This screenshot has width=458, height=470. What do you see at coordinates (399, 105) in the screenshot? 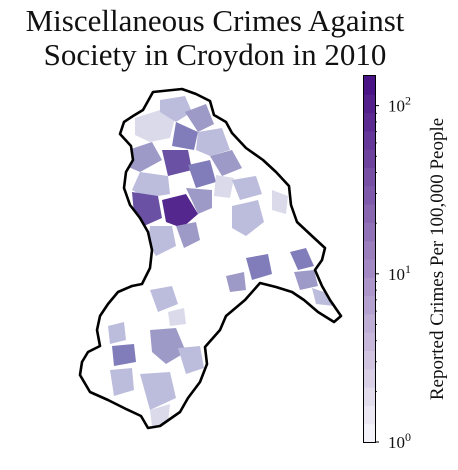
I see `colorbar-tick-label: 10²` at bounding box center [399, 105].